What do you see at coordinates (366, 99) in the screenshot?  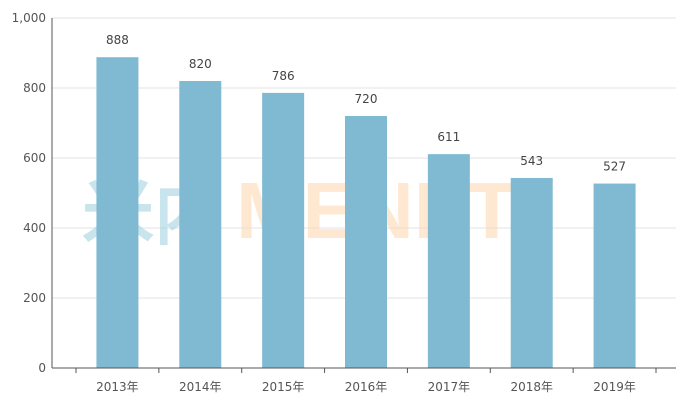 I see `data-label: 720` at bounding box center [366, 99].